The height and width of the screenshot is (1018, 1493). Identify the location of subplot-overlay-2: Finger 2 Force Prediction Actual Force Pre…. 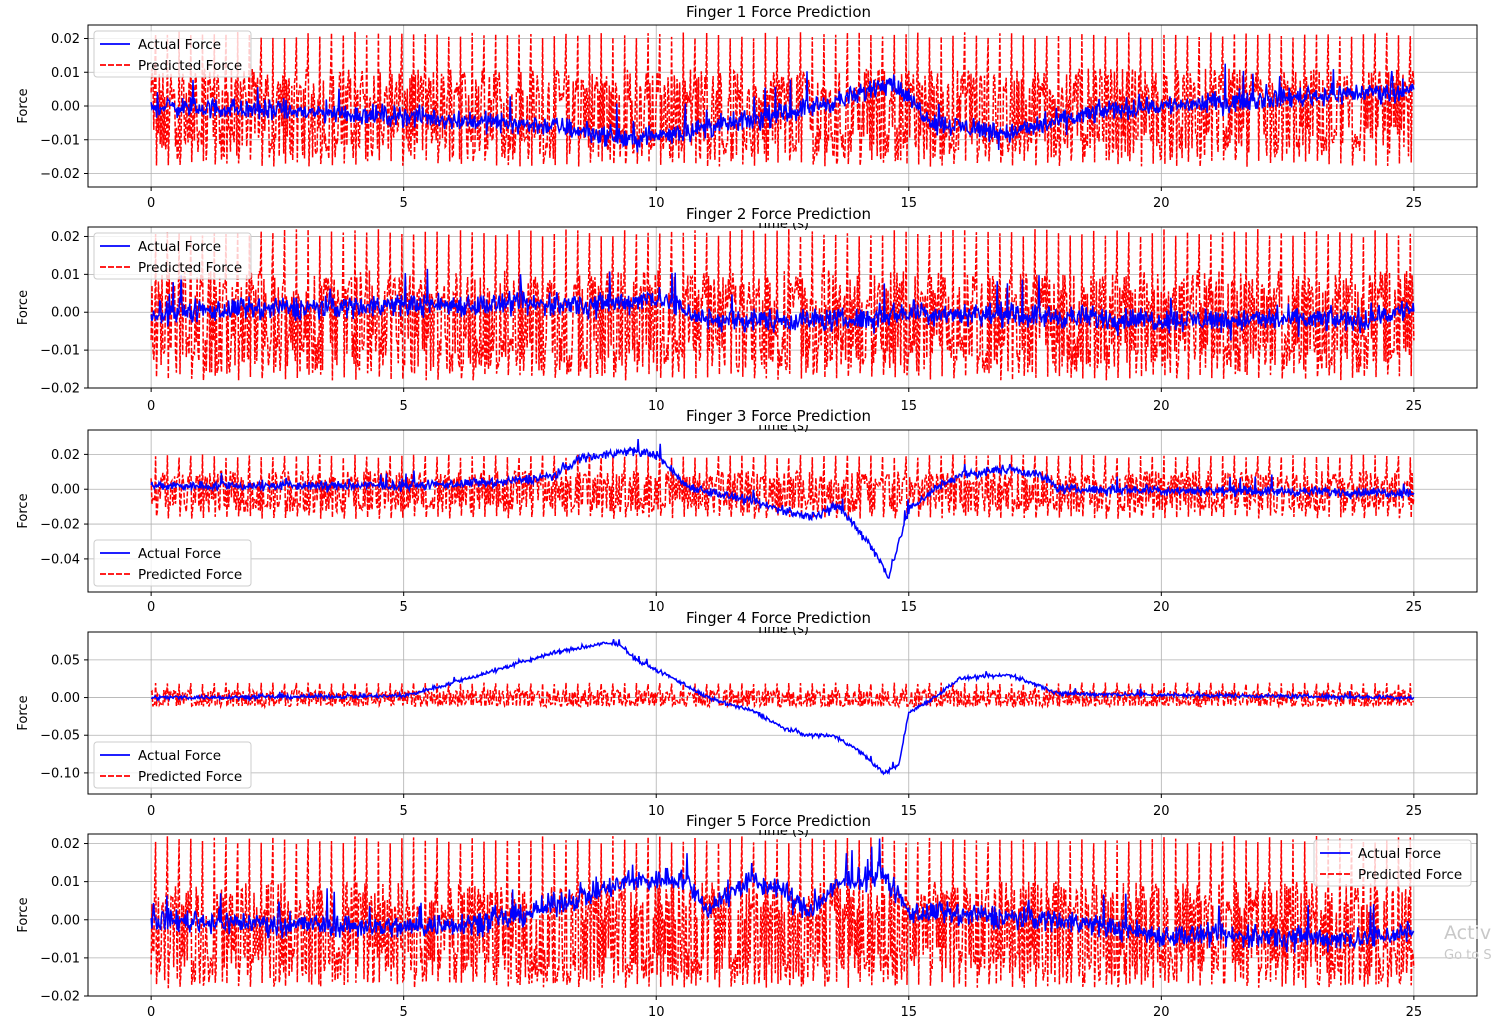
(493, 242).